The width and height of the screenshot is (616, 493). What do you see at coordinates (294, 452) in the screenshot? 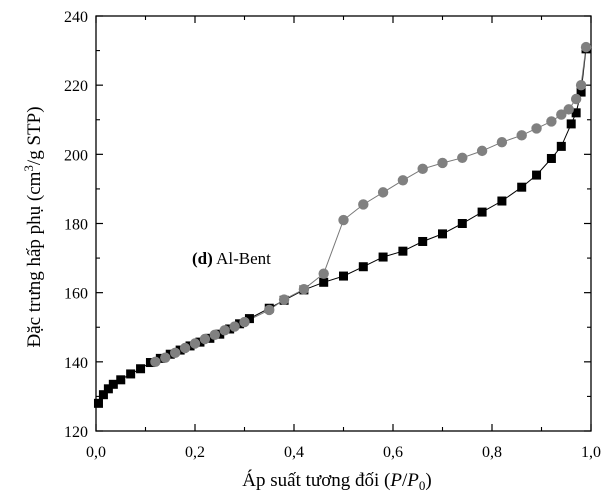
I see `x-tick-label: 0,4` at bounding box center [294, 452].